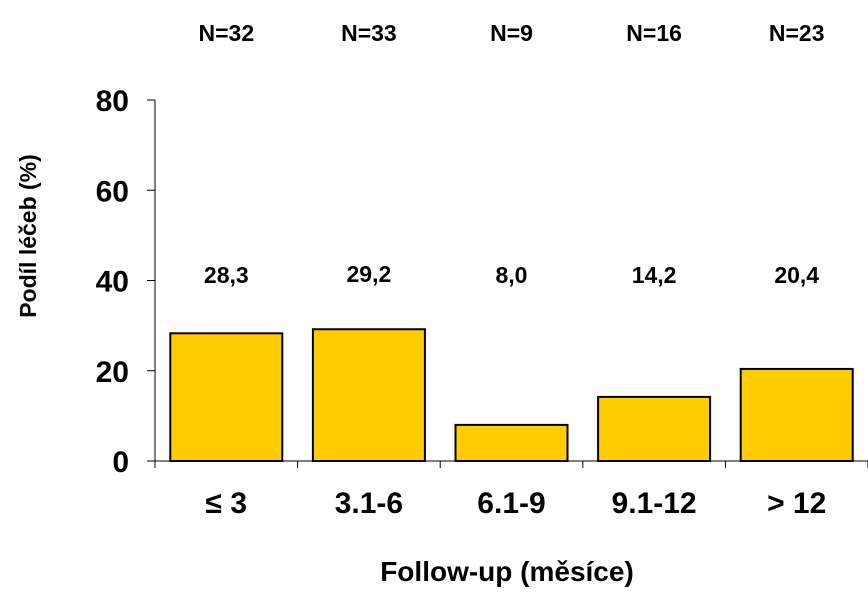  I want to click on sample-size-labels: N=32 N=33 N=9 N=16 N=23, so click(511, 33).